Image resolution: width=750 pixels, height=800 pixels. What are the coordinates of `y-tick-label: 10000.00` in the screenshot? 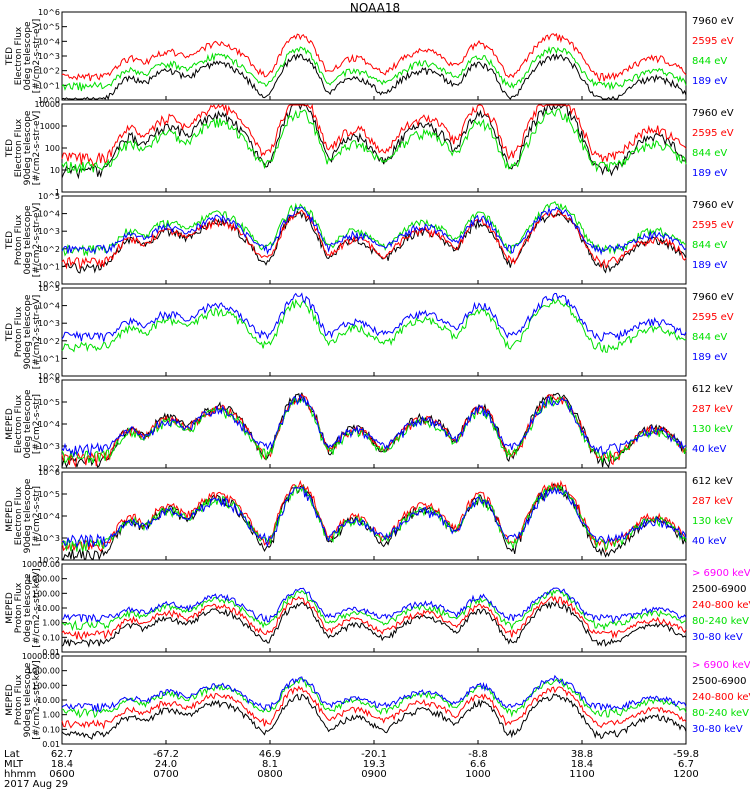 It's located at (41, 656).